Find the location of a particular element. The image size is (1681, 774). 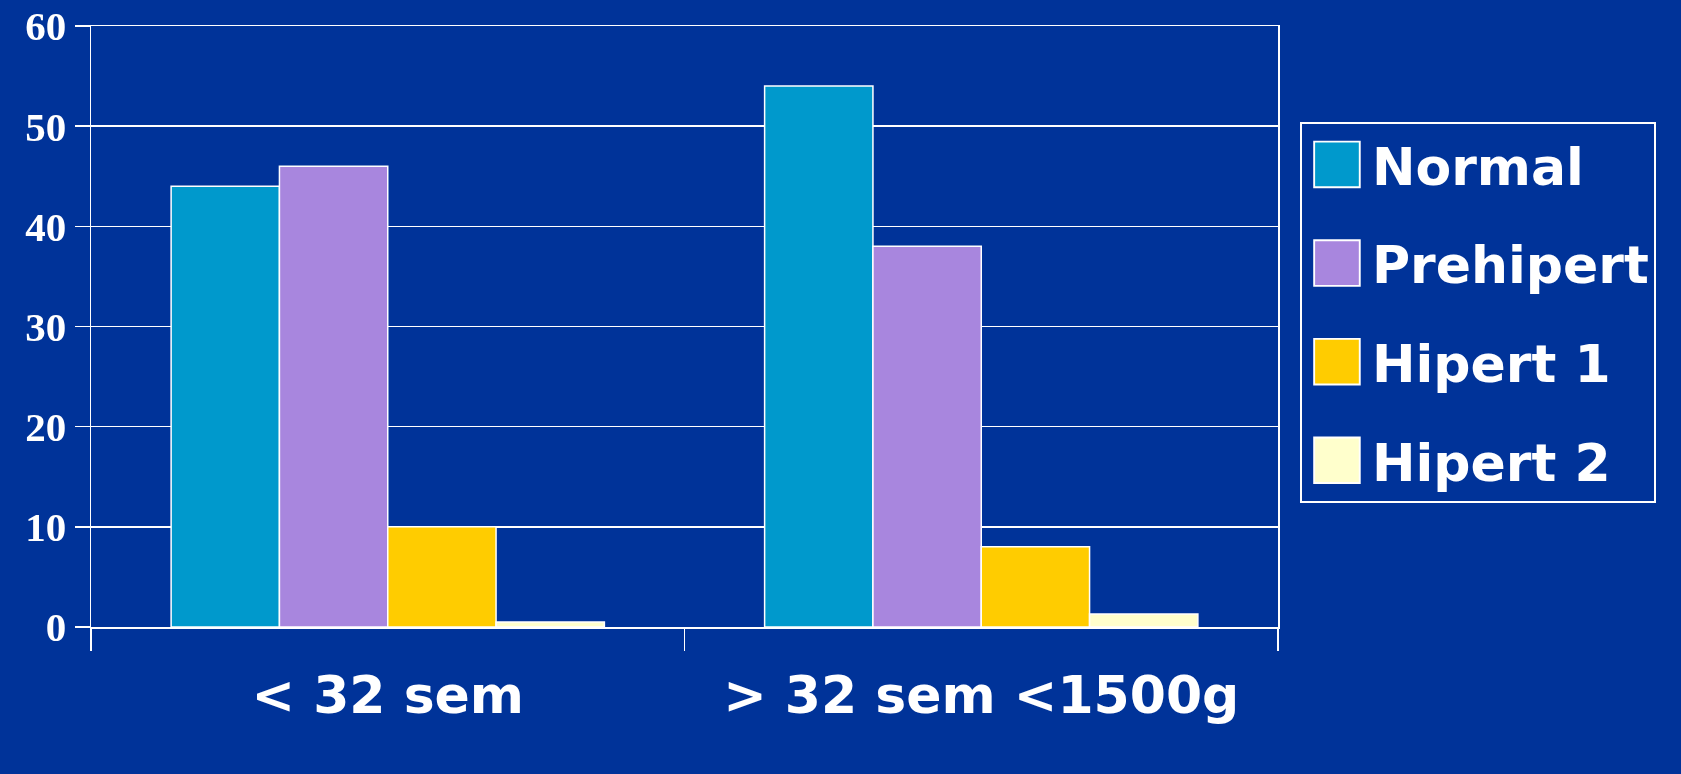

y-tick-label: 40 is located at coordinates (46, 226).